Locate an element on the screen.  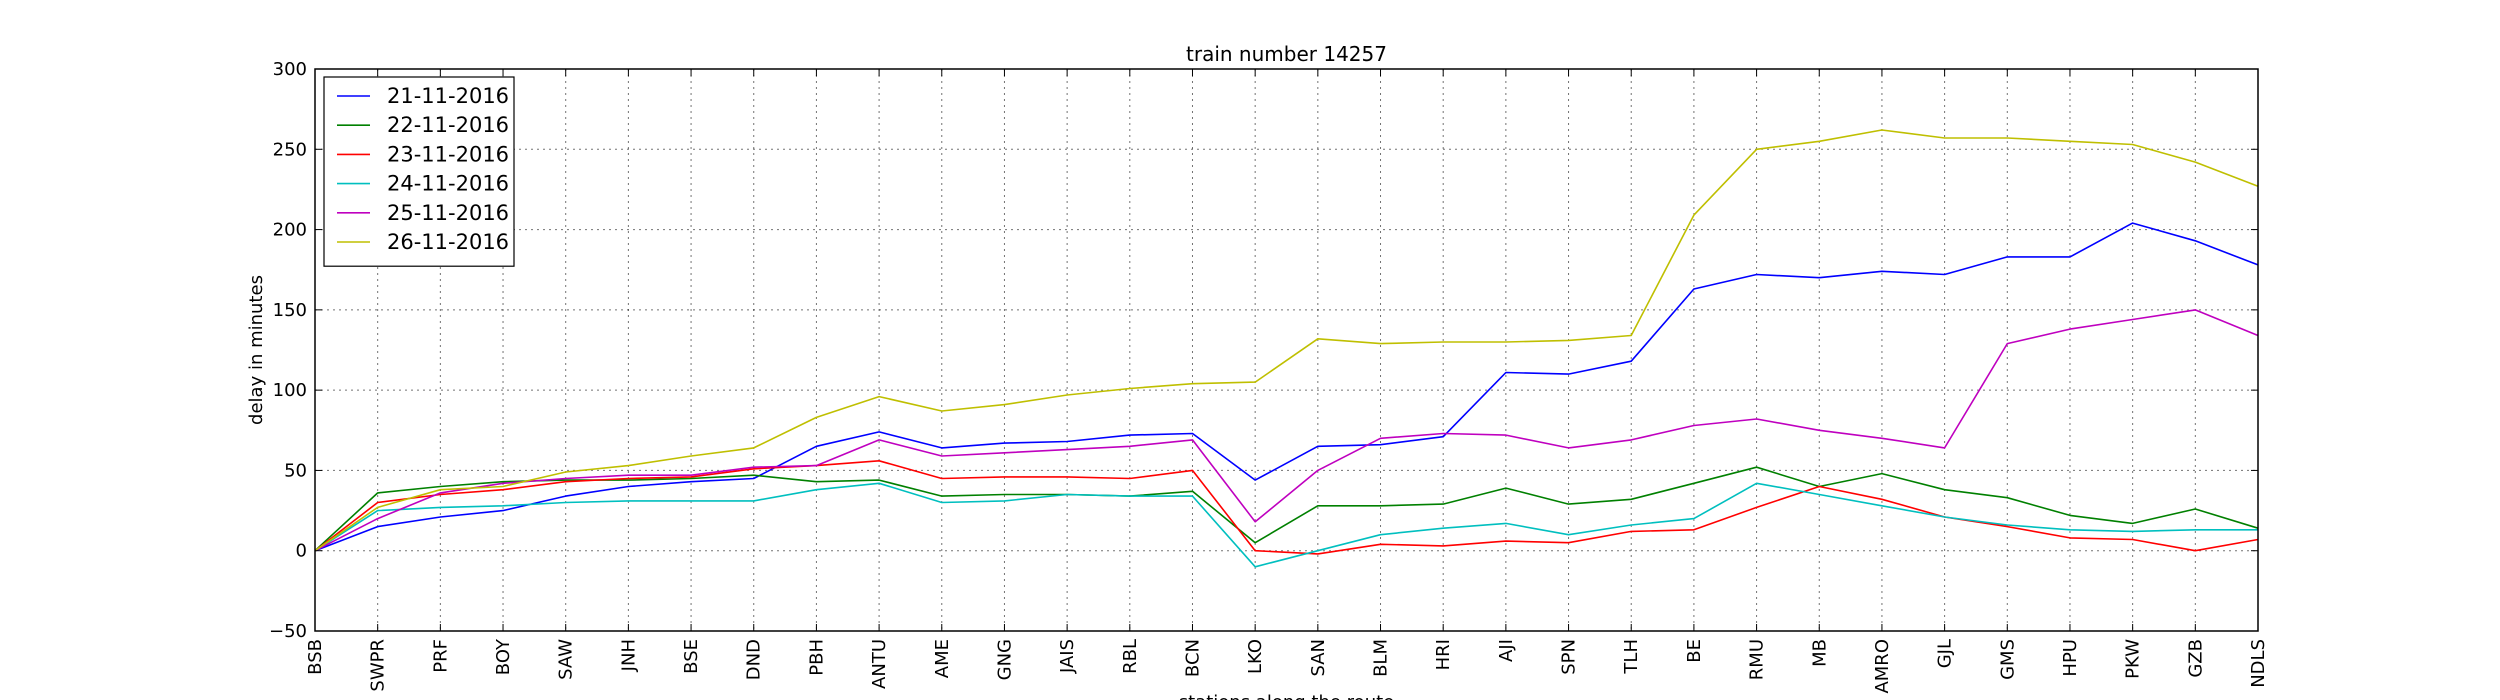
x-tick-label: AMRO is located at coordinates (1882, 666).